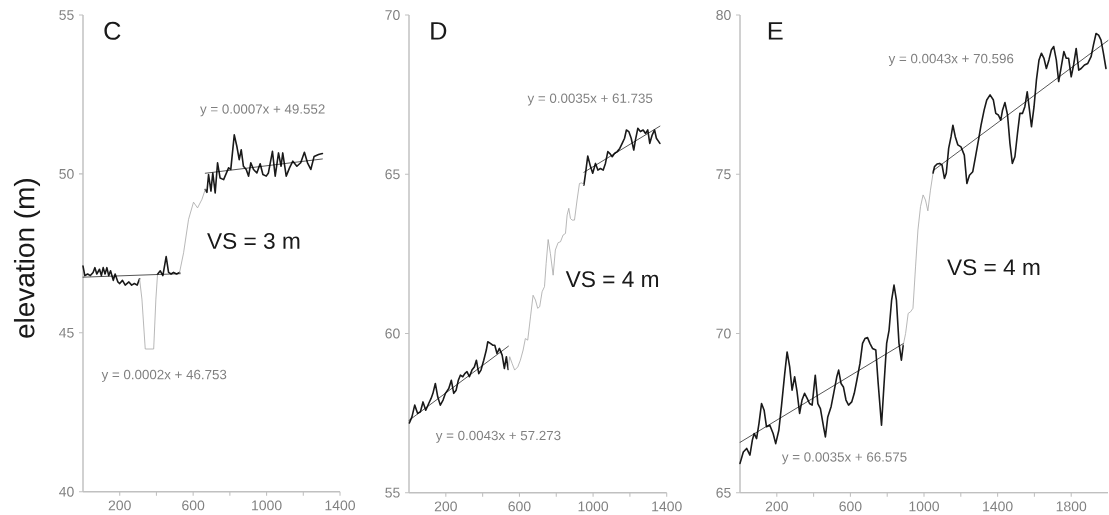 This screenshot has height=515, width=1109. I want to click on y-tick-label: 80, so click(723, 15).